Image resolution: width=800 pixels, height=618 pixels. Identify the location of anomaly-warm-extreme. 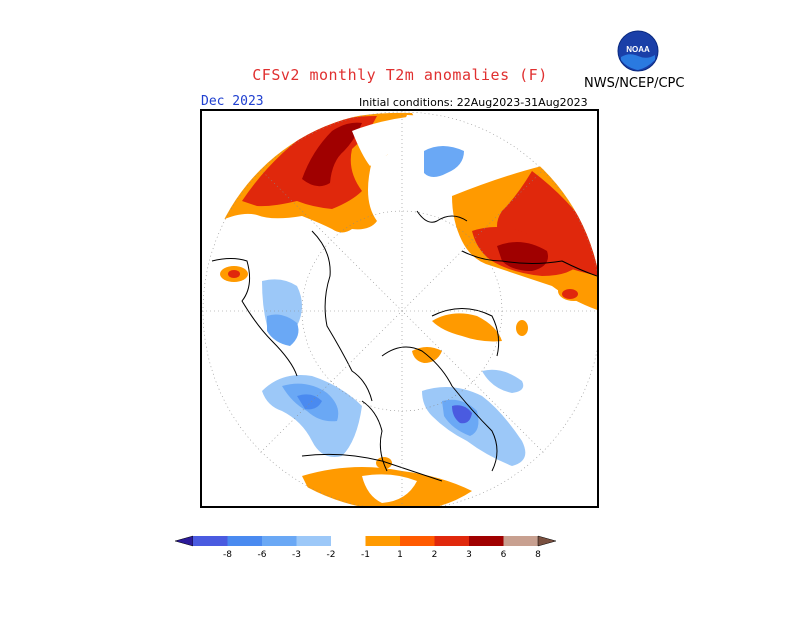
(332, 154).